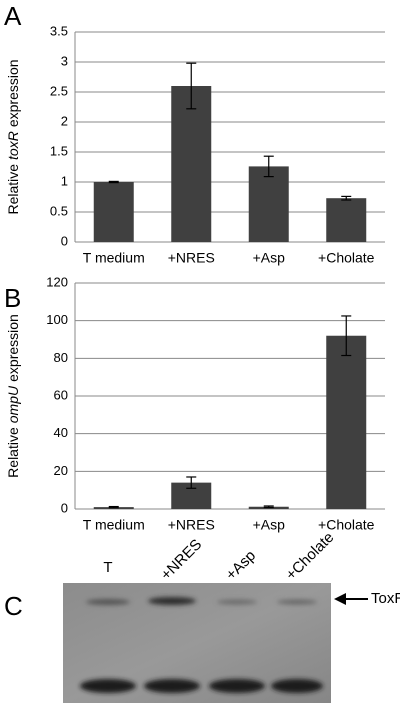  I want to click on y-tick-label: 1, so click(64, 180).